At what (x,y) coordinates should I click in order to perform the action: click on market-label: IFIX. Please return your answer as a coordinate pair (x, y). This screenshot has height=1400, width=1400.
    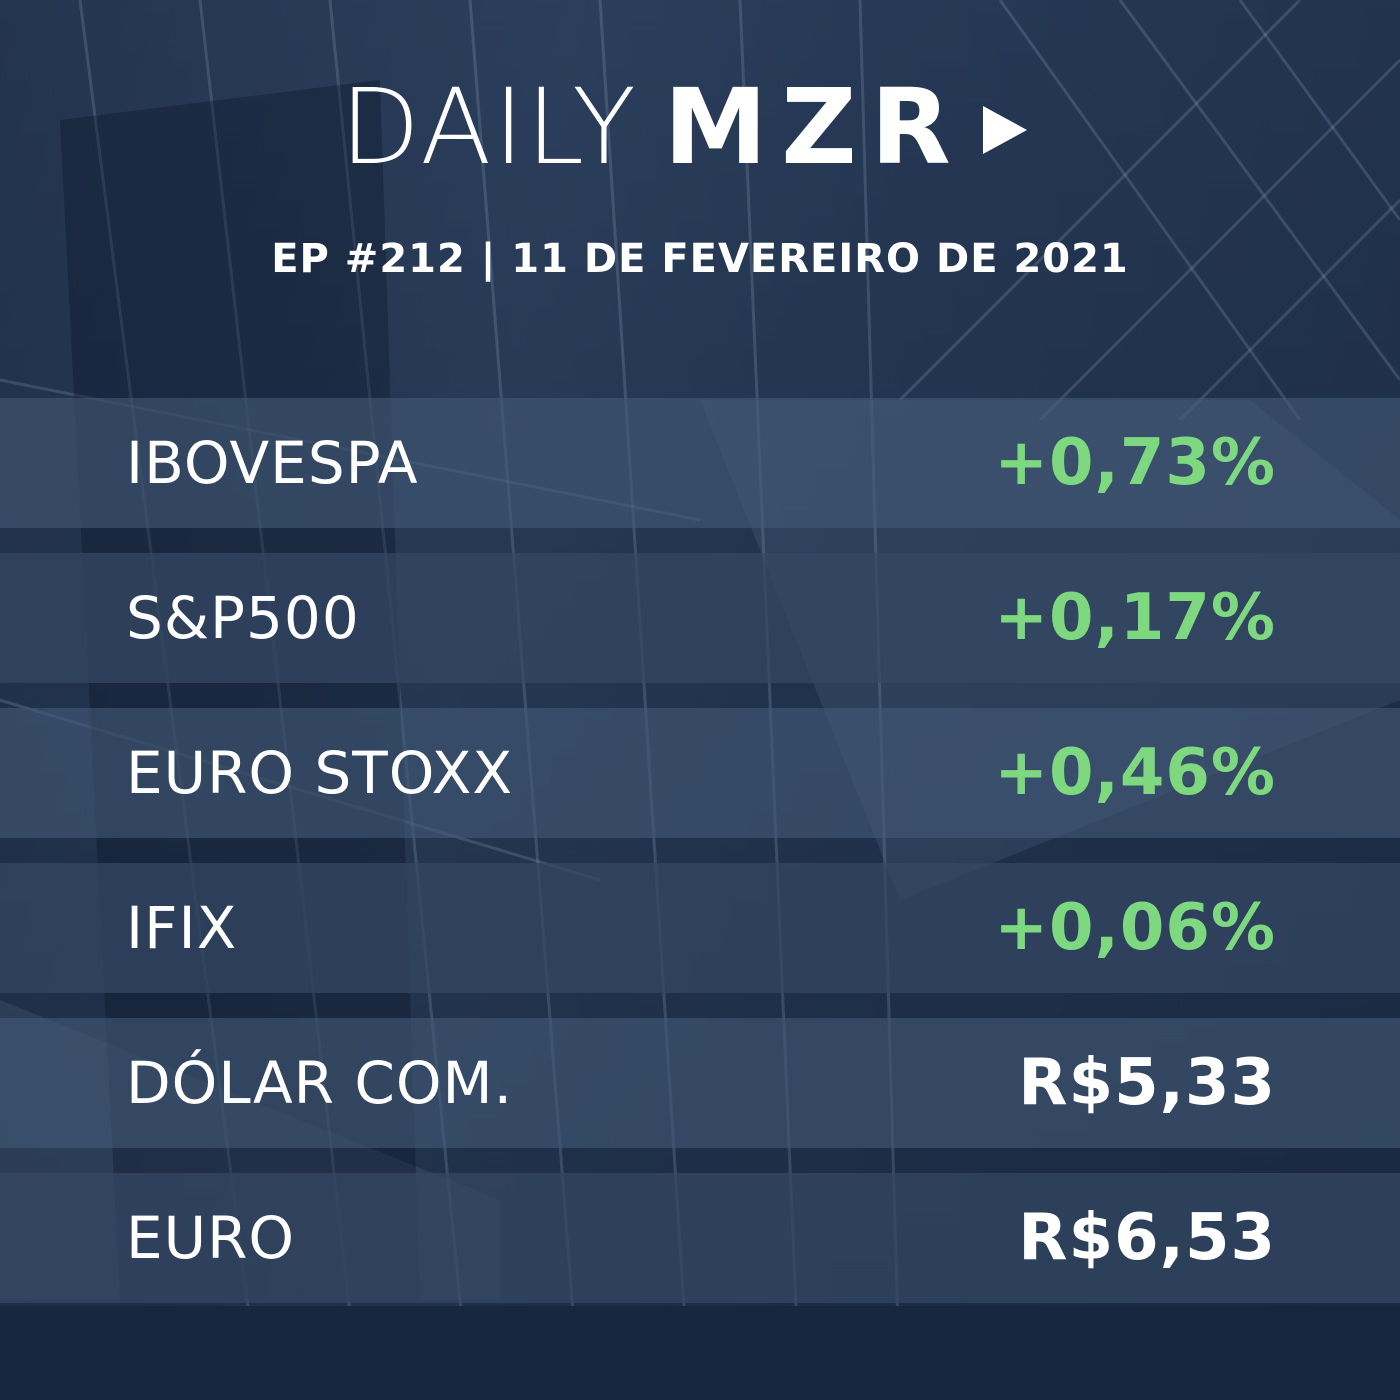
    Looking at the image, I should click on (182, 928).